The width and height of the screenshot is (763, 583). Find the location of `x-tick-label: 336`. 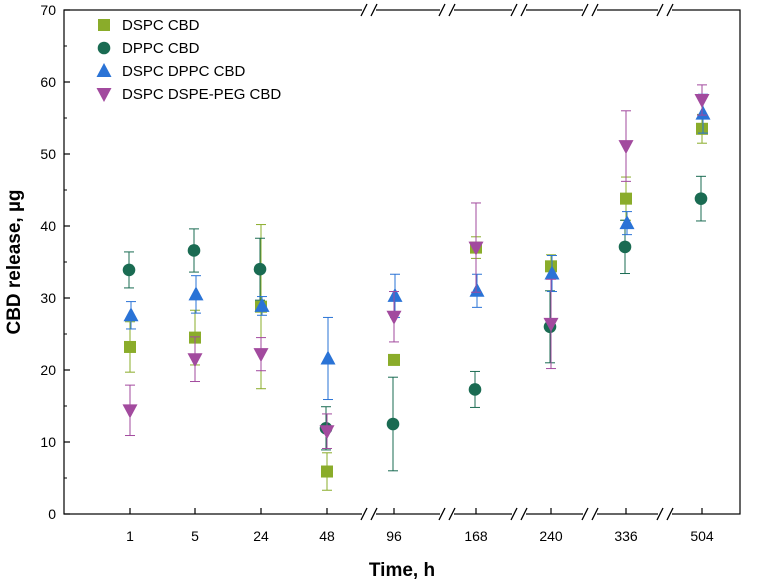

x-tick-label: 336 is located at coordinates (626, 536).